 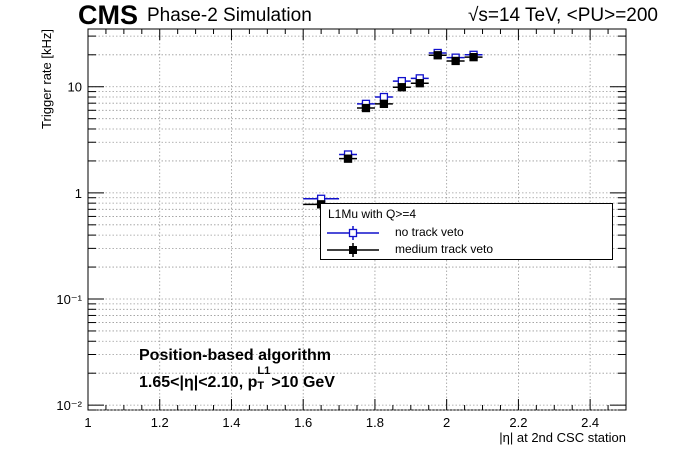 I want to click on y-tick-label: 1, so click(x=78, y=193).